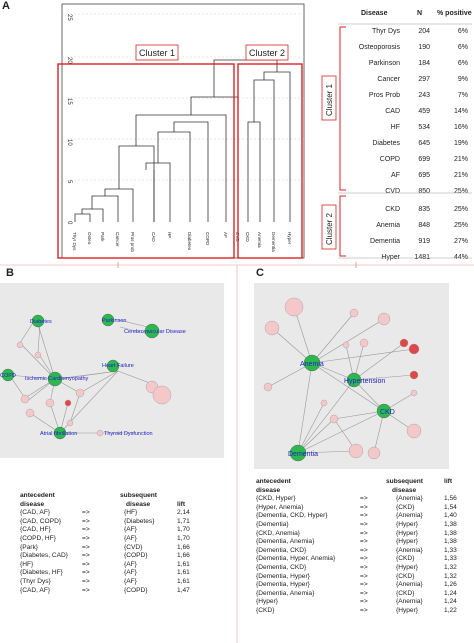 Image resolution: width=474 pixels, height=643 pixels. Describe the element at coordinates (424, 63) in the screenshot. I see `disease-count: 184` at that location.